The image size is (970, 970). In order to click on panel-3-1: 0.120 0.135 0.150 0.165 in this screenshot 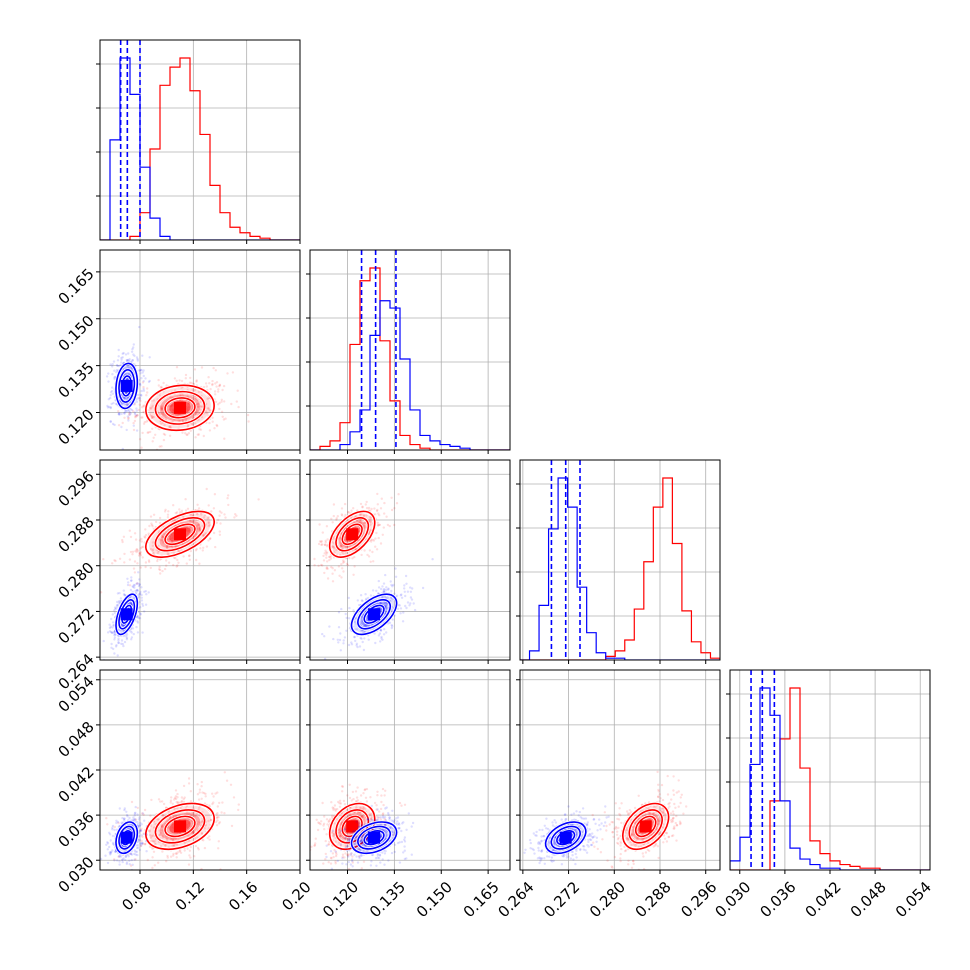, I will do `click(408, 795)`.